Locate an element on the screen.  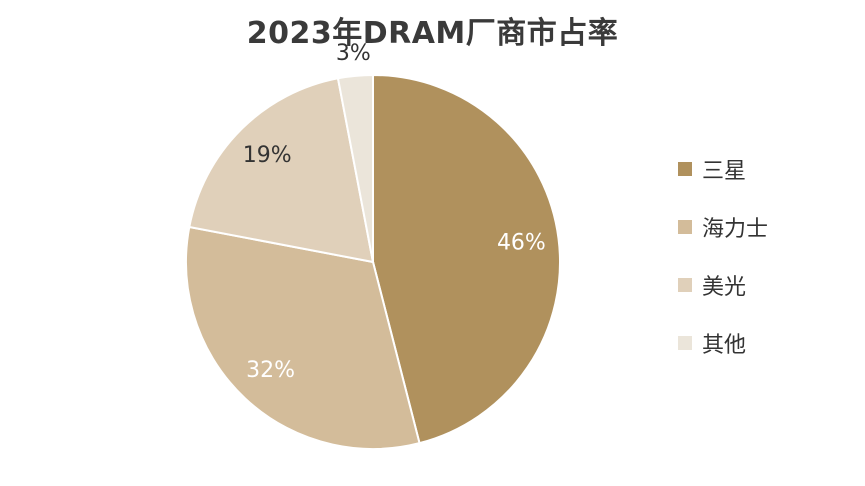
legend: 三星 海力士 美光 其他 is located at coordinates (723, 256).